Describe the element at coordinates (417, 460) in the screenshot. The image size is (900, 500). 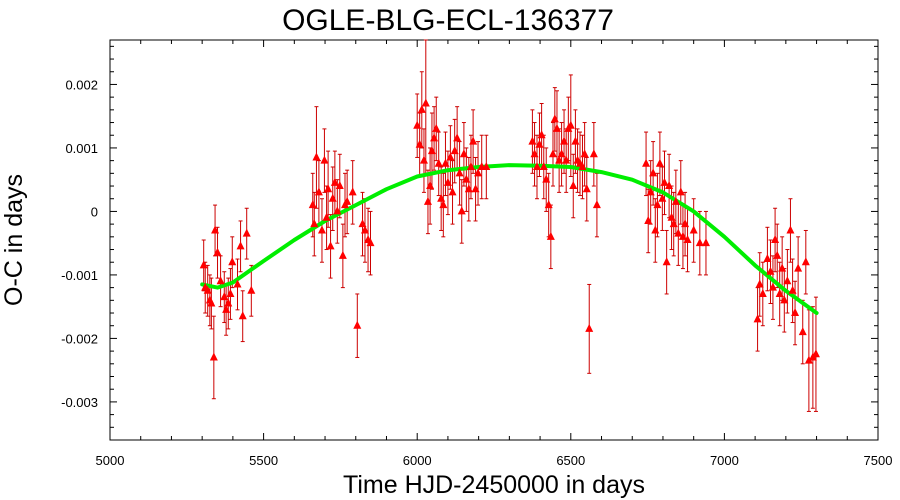
I see `x-tick-label: 6000` at that location.